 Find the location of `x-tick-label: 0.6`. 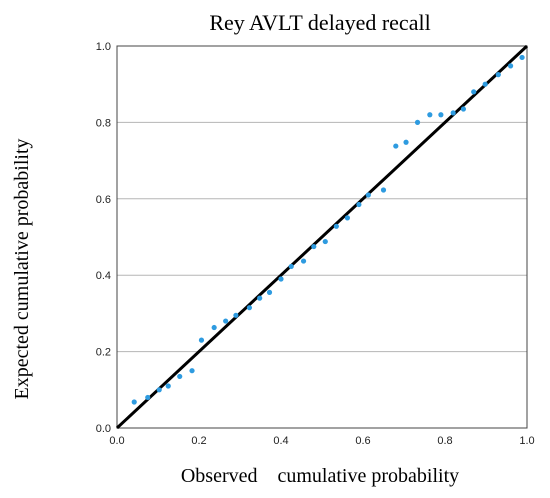

x-tick-label: 0.6 is located at coordinates (362, 441).